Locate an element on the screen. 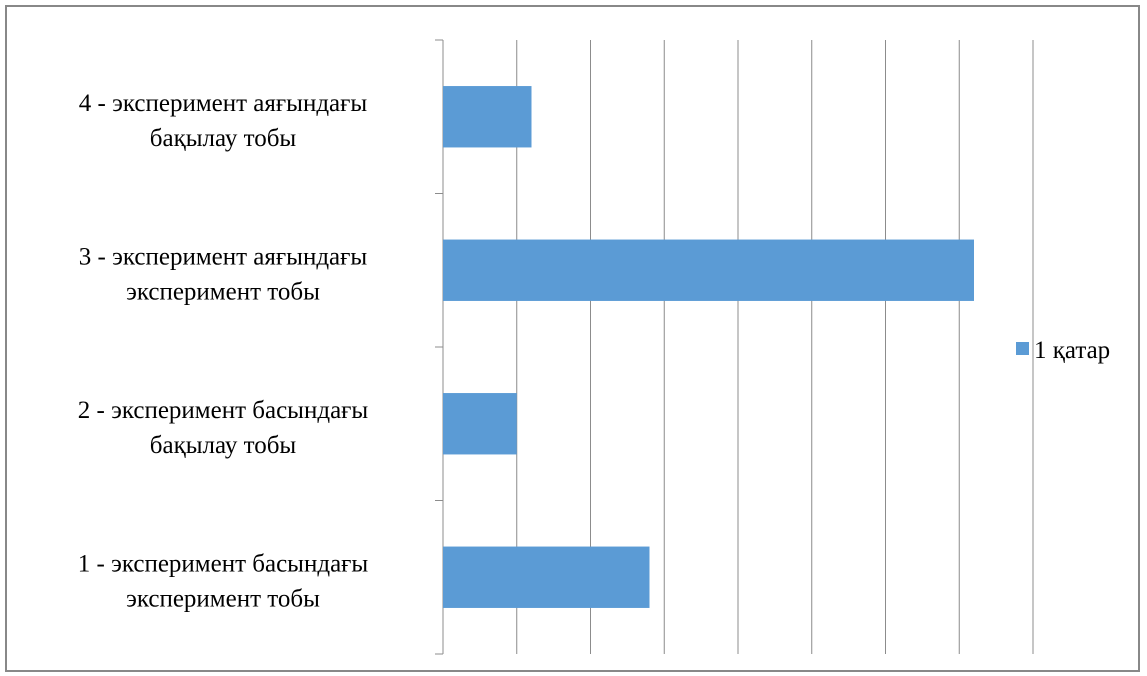 The image size is (1147, 676). category-label-line1: 1 - эксперимент басындағы is located at coordinates (223, 563).